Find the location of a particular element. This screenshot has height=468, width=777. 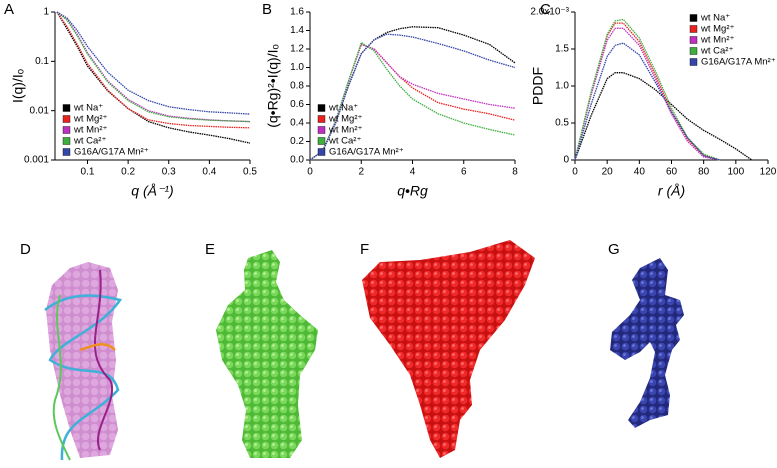

y-tick-label: 0 is located at coordinates (566, 160).